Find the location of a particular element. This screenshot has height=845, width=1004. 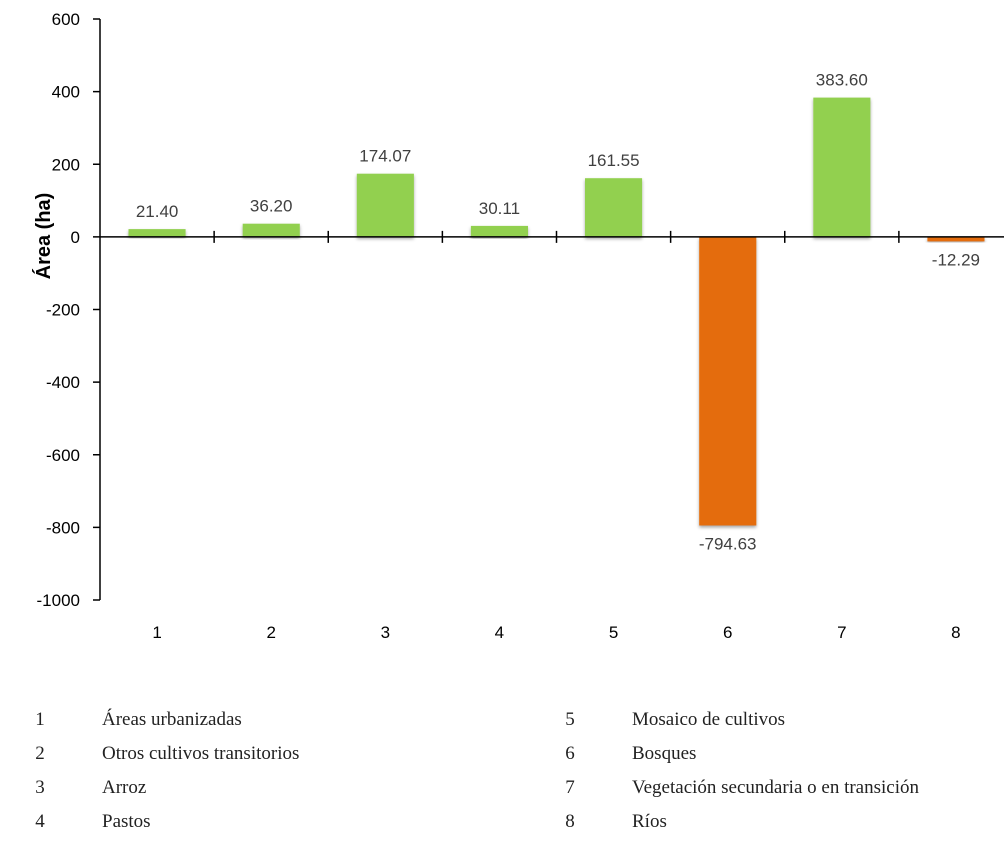

legend-number: 3 is located at coordinates (40, 787).